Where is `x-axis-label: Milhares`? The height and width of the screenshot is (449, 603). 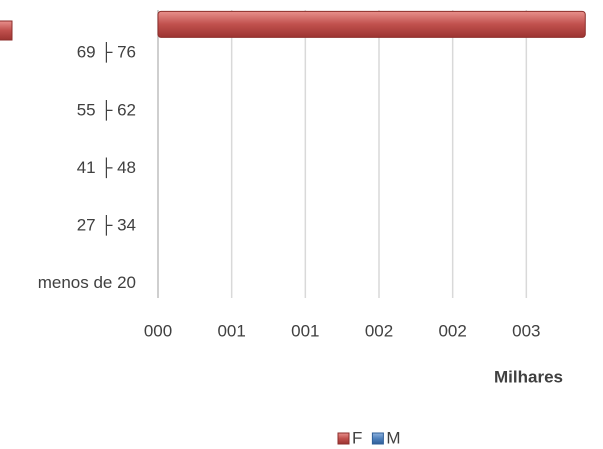 x-axis-label: Milhares is located at coordinates (528, 376).